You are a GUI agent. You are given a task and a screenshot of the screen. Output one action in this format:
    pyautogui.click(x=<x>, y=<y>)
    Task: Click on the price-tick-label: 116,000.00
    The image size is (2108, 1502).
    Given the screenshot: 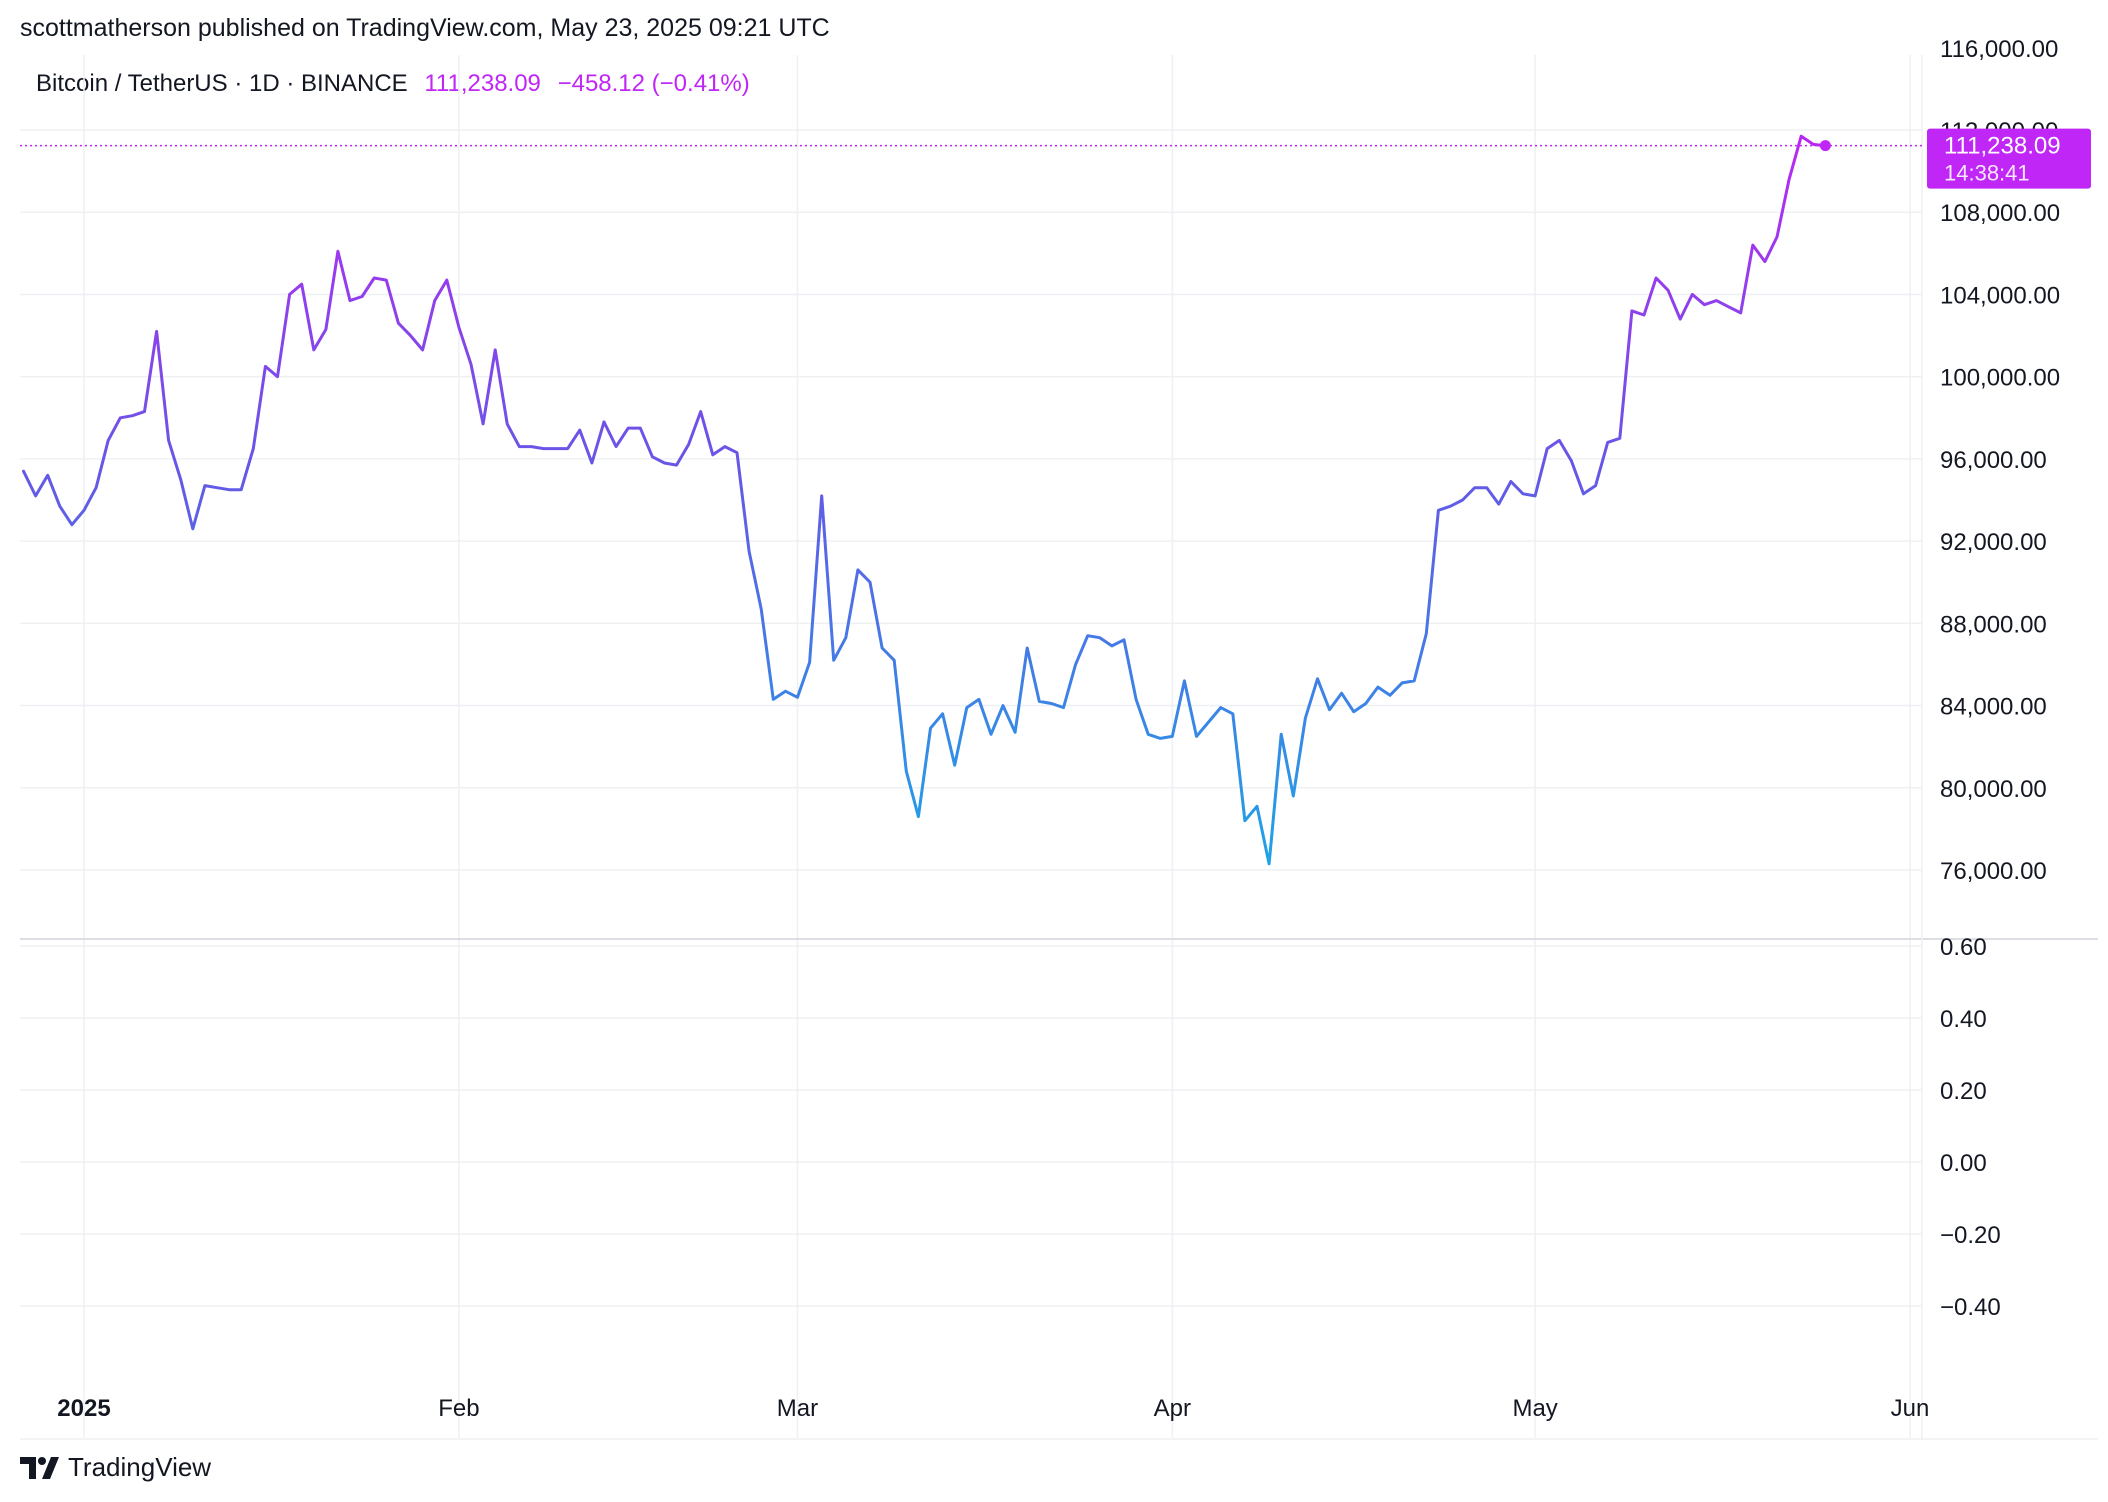 What is the action you would take?
    pyautogui.click(x=1999, y=49)
    